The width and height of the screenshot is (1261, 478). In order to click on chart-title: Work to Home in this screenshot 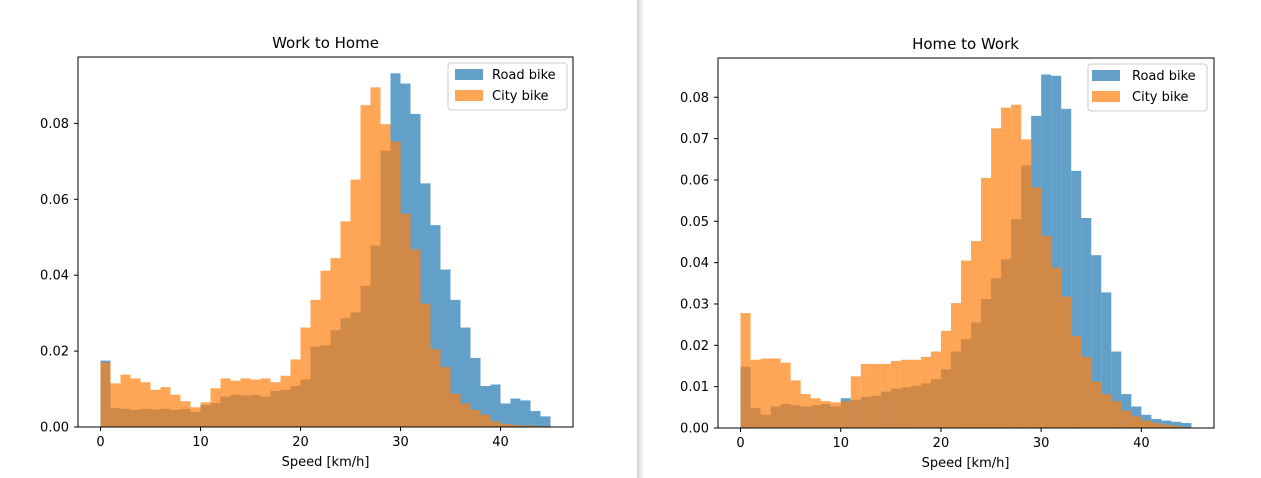, I will do `click(325, 43)`.